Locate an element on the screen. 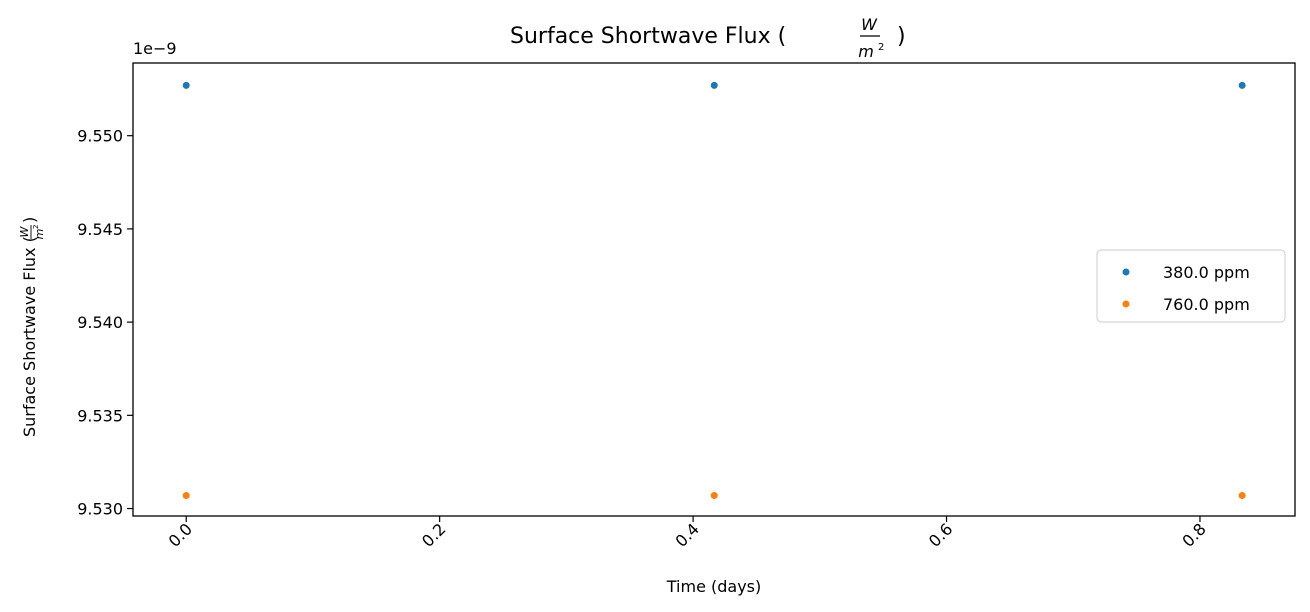  y-offset-text: 1e−9 is located at coordinates (155, 48).